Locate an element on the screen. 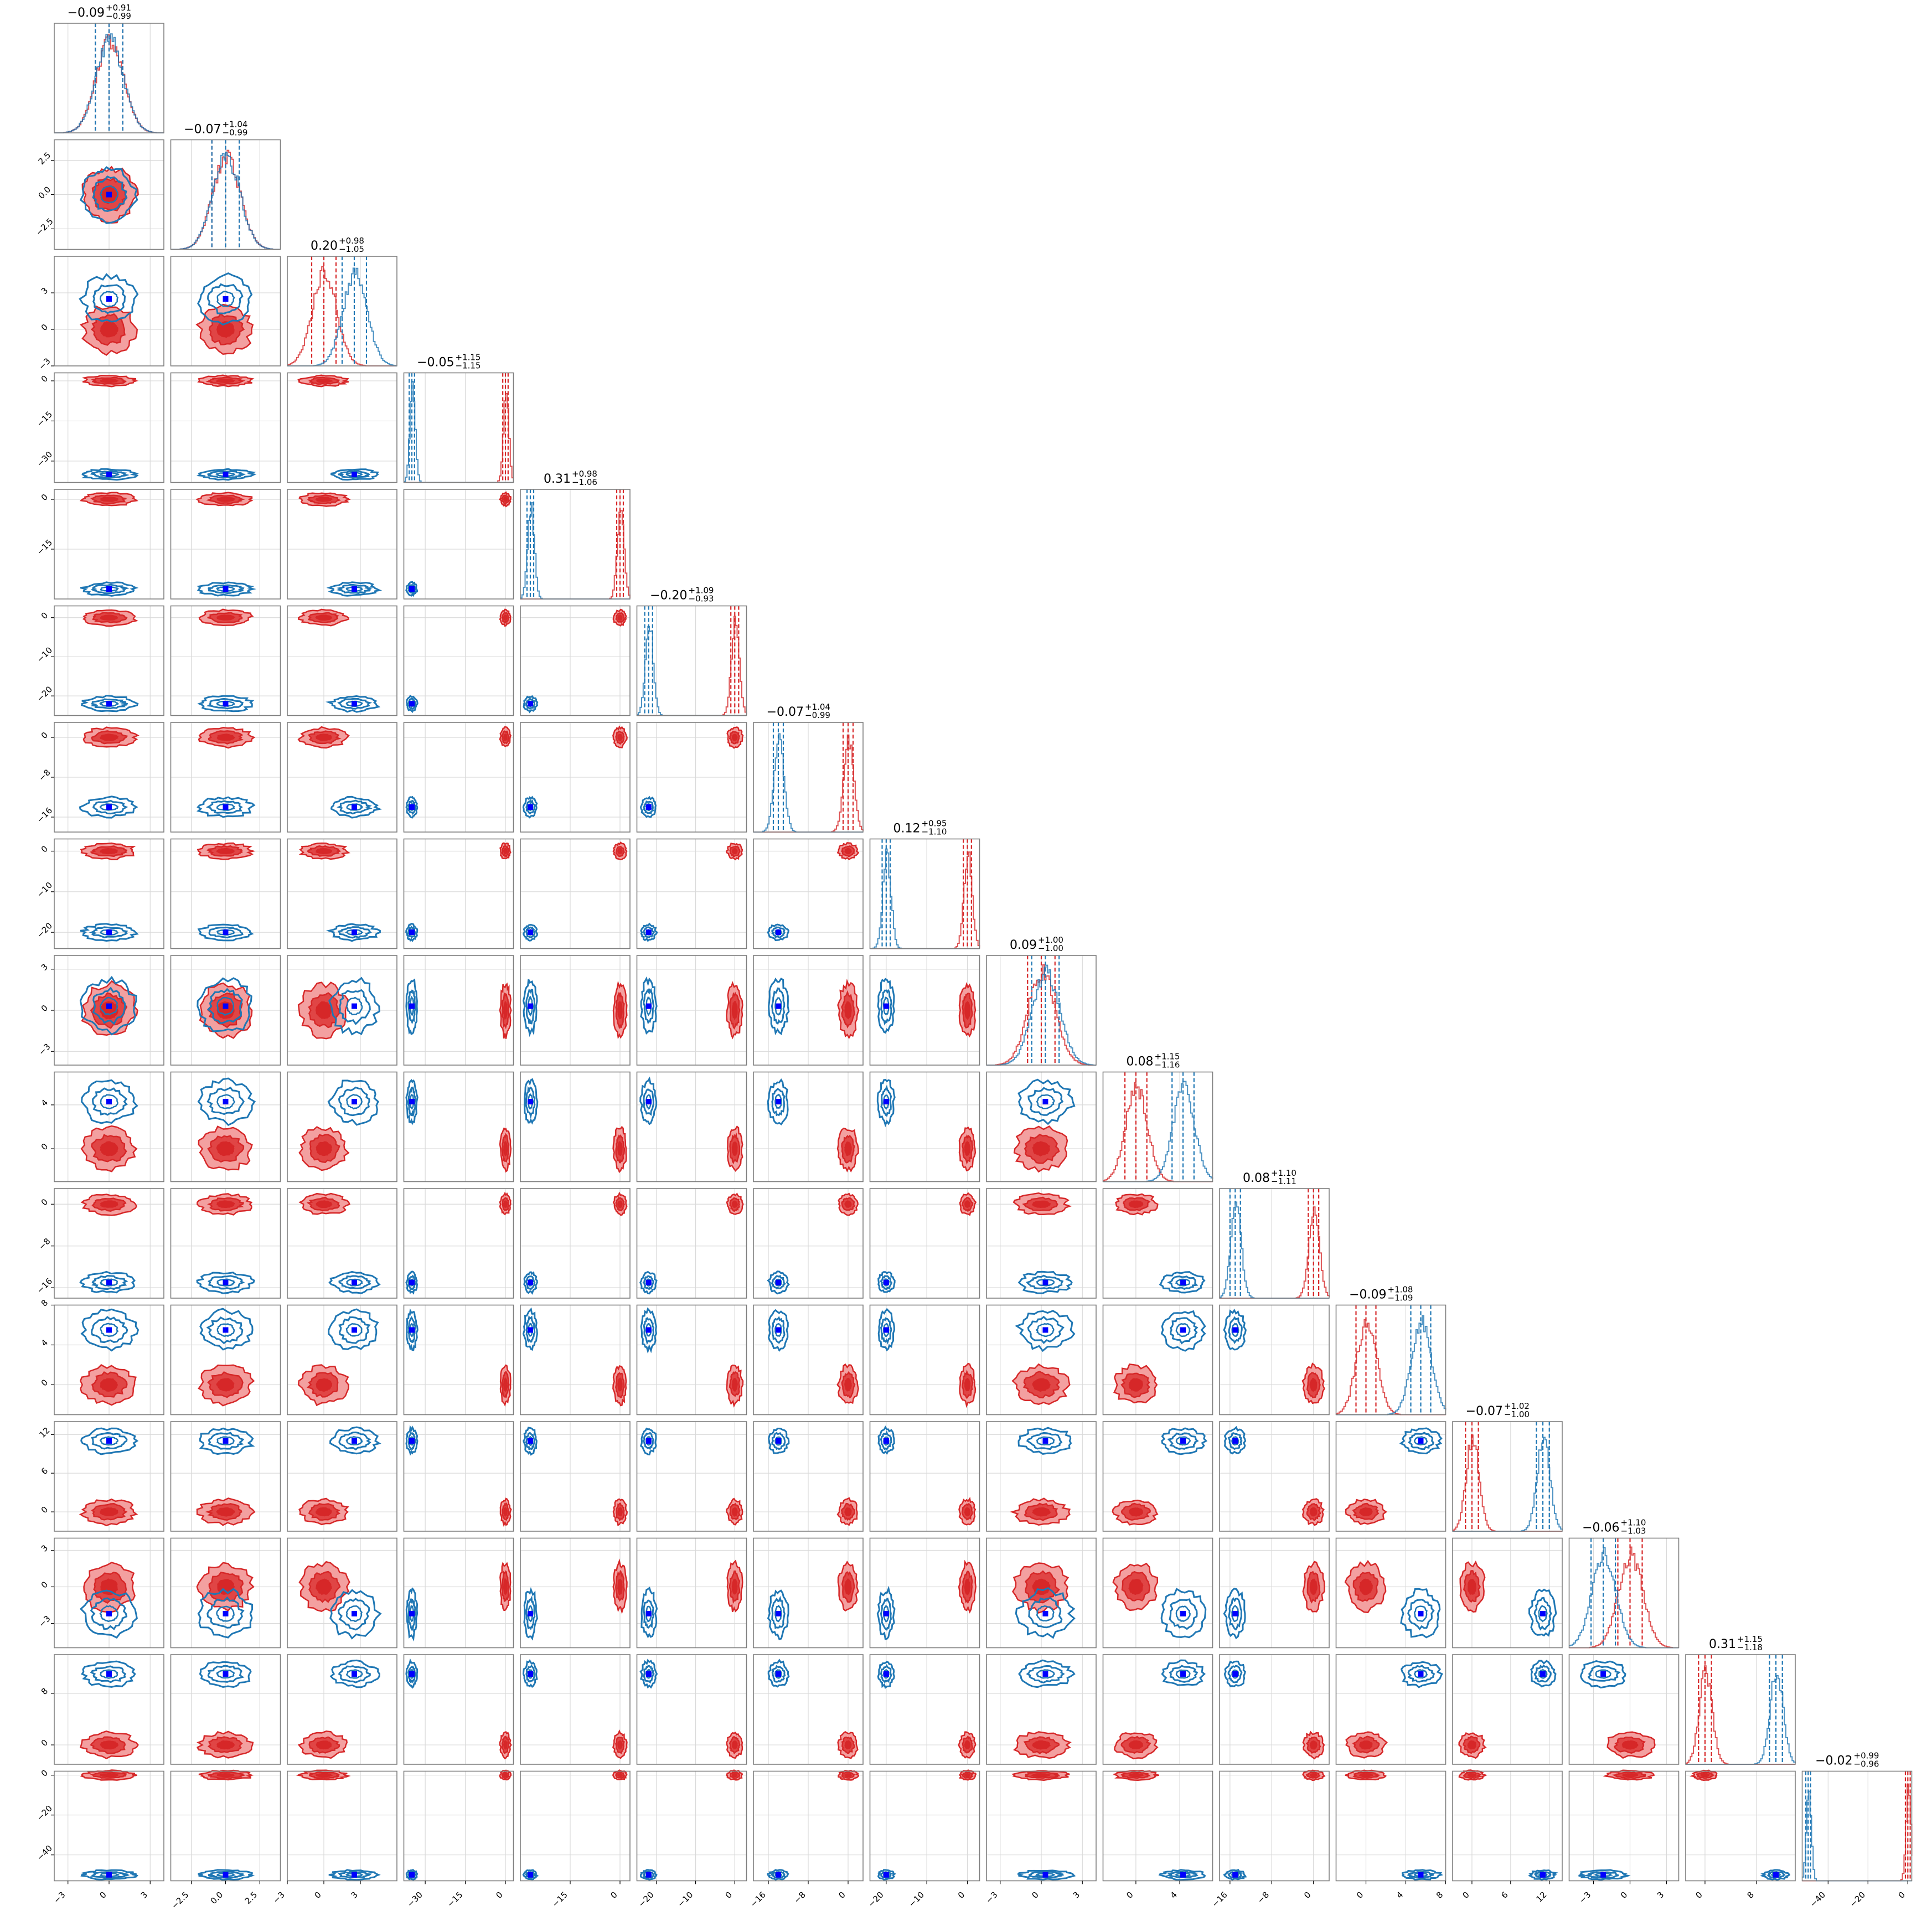 This screenshot has width=1932, height=1932. panel-13-0: −3 0 3 is located at coordinates (100, 1593).